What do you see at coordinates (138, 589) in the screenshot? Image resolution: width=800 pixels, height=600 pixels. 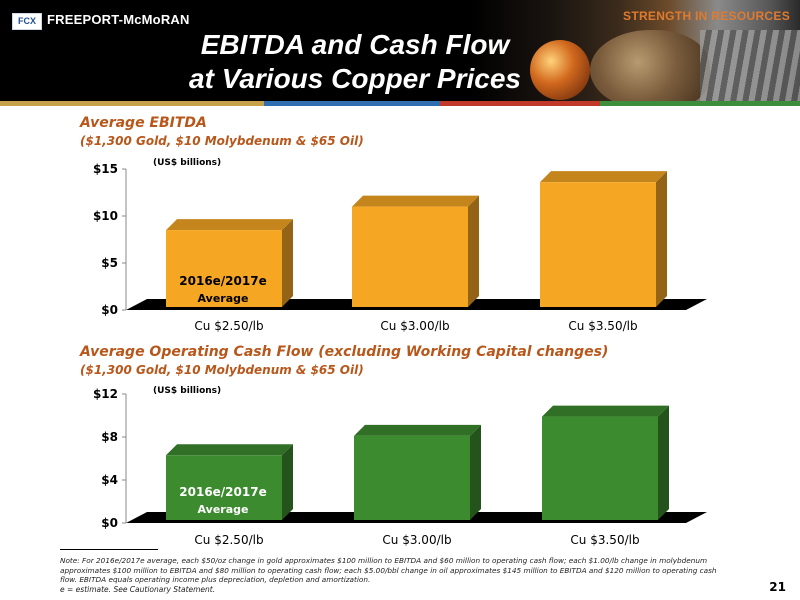 I see `estimate-note: e = estimate. See Cautionary Statement.` at bounding box center [138, 589].